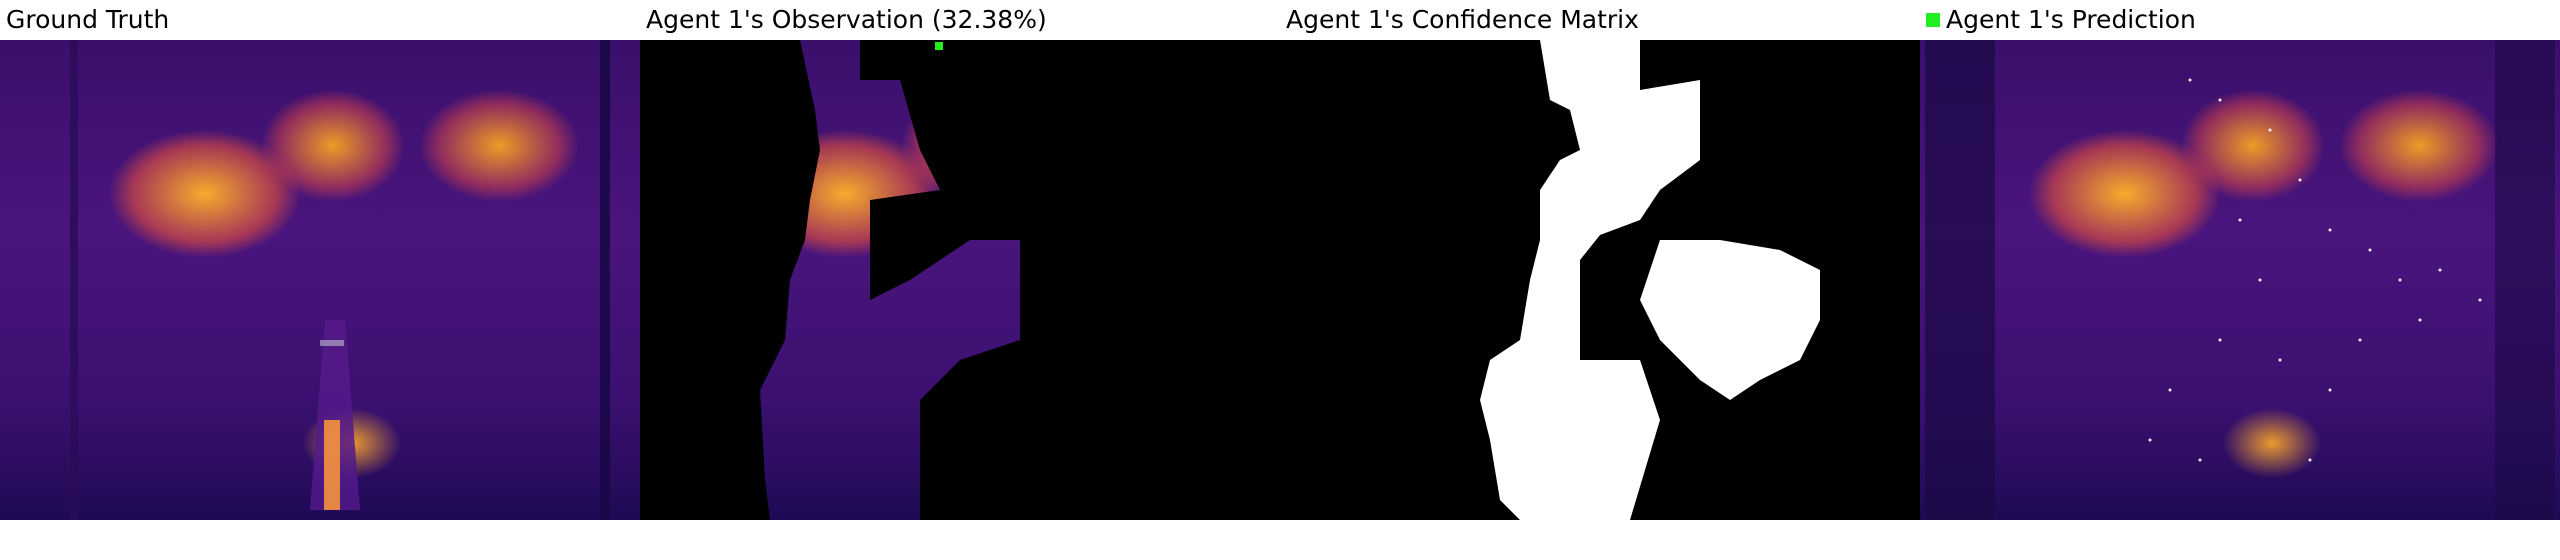 Image resolution: width=2560 pixels, height=560 pixels. I want to click on confidence-title: Agent 1's Confidence Matrix, so click(1462, 19).